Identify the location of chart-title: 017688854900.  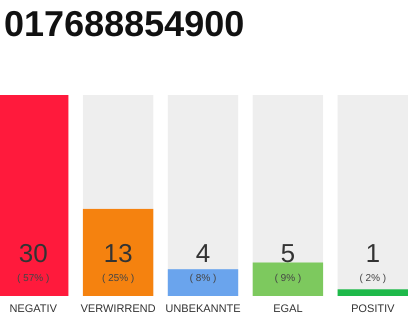
(124, 23).